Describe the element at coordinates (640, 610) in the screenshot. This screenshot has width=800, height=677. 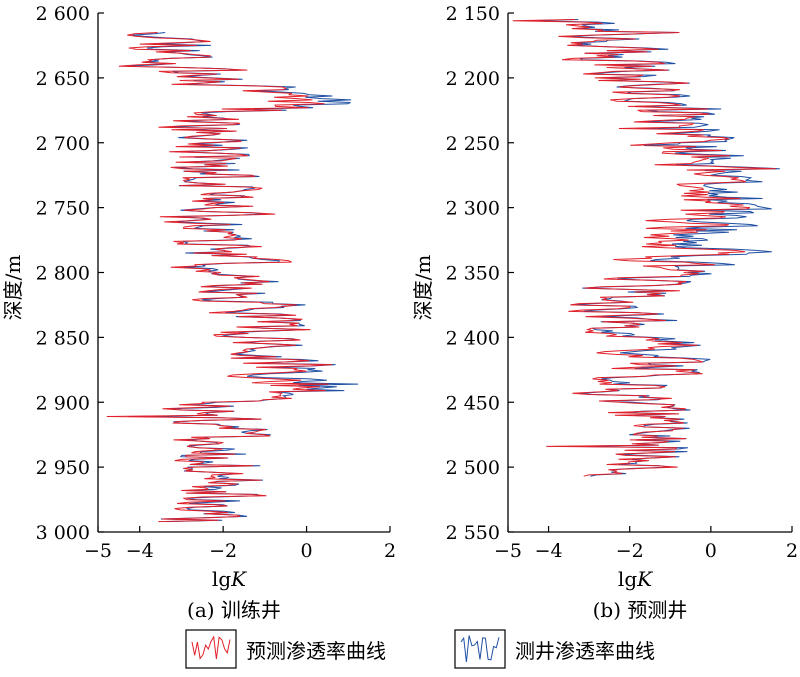
I see `panel-caption: (b) 预测井` at that location.